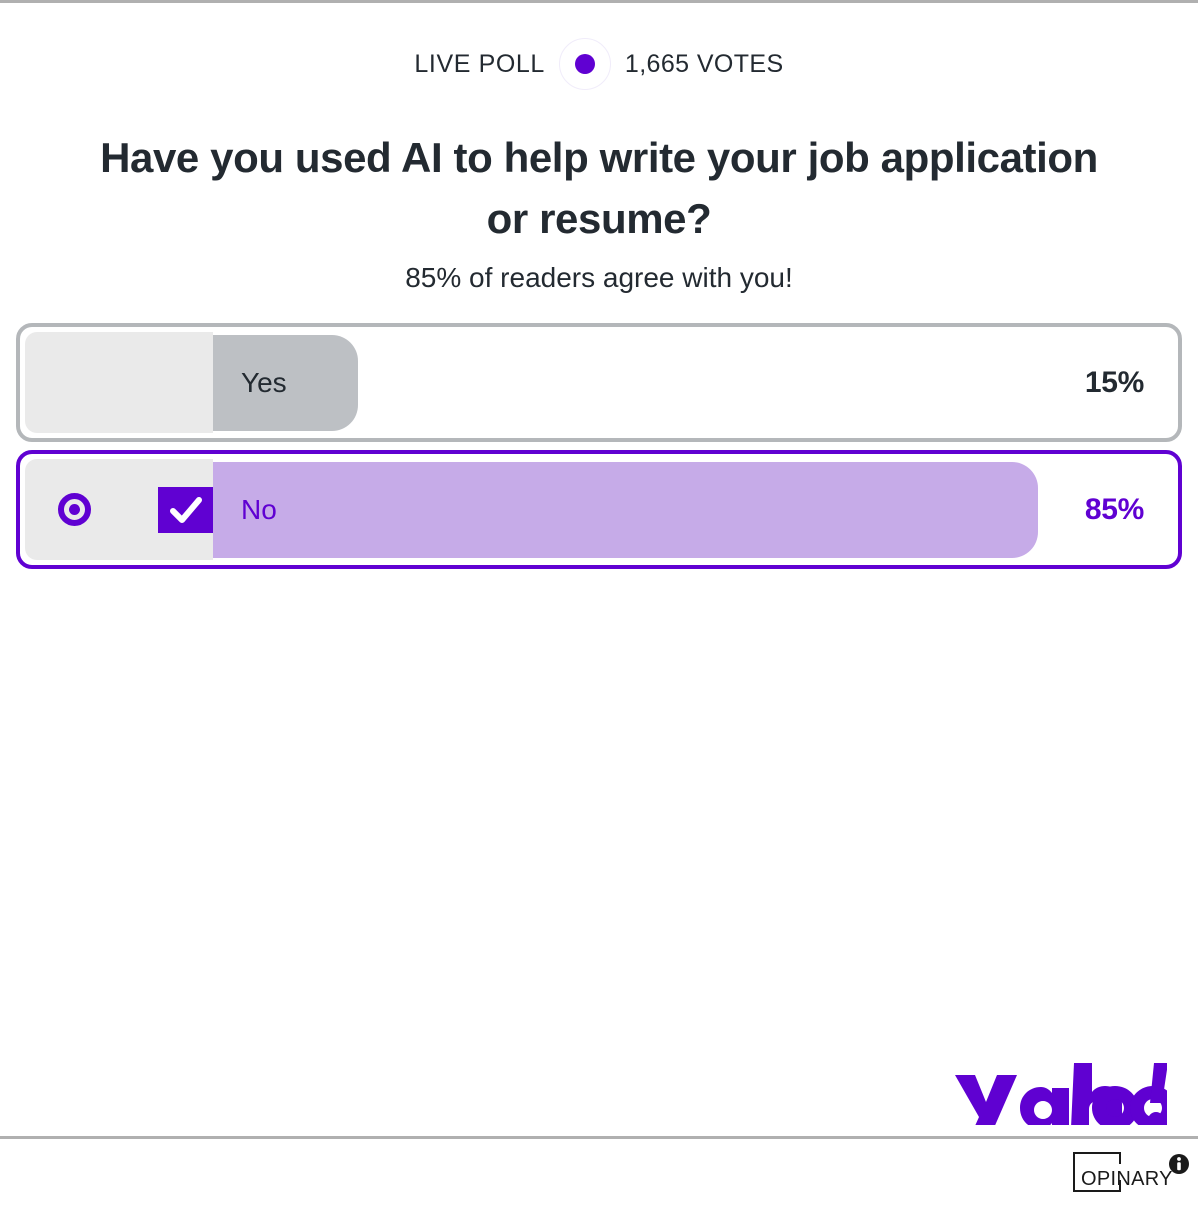  What do you see at coordinates (704, 63) in the screenshot?
I see `vote-count-label: 1,665 VOTES` at bounding box center [704, 63].